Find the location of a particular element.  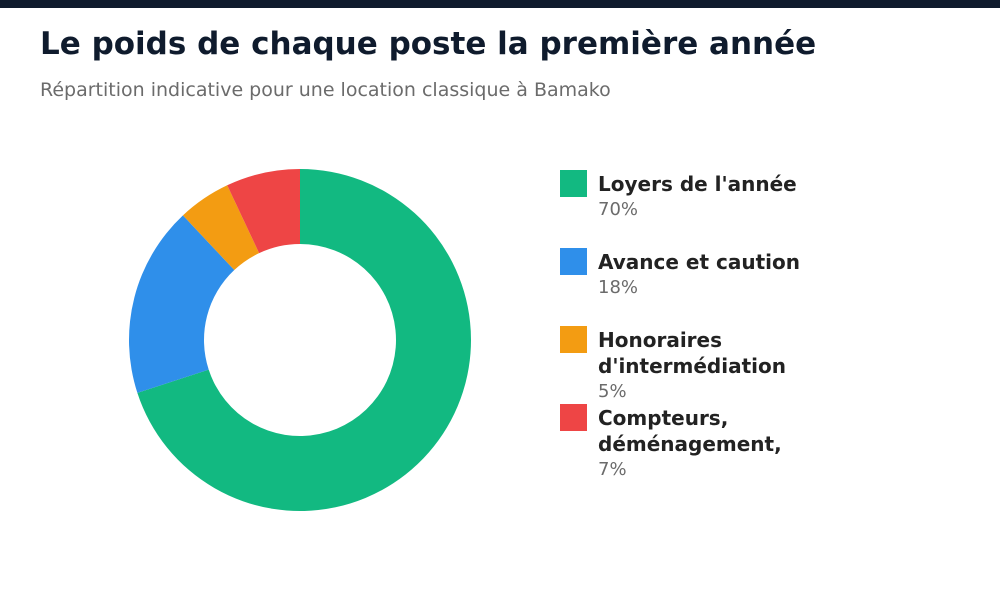

legend-label: Loyers de l'année is located at coordinates (697, 184).